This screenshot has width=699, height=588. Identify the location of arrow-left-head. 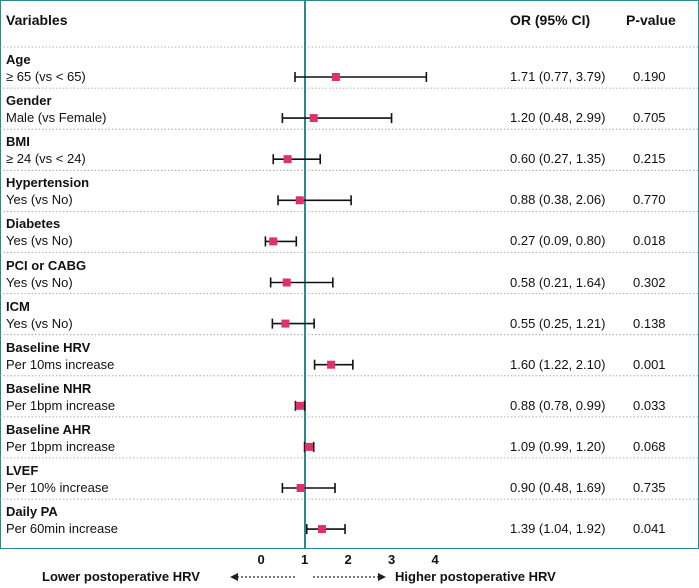
(234, 577).